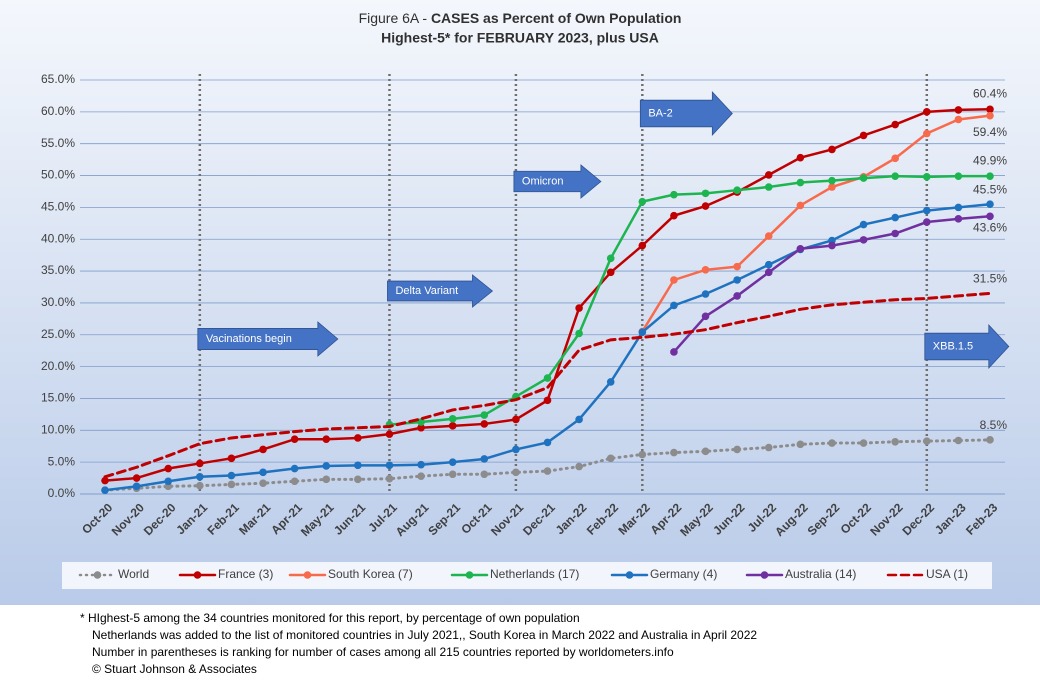 The image size is (1040, 687). Describe the element at coordinates (58, 270) in the screenshot. I see `y-tick-label: 35.0%` at that location.